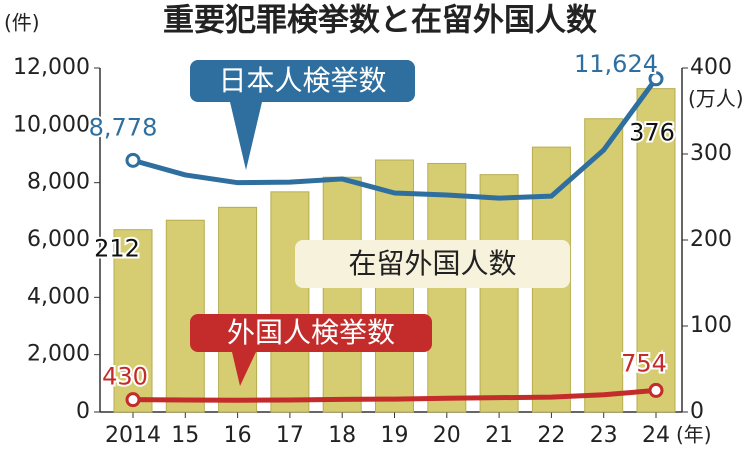  I want to click on x-tick-label: 17, so click(290, 435).